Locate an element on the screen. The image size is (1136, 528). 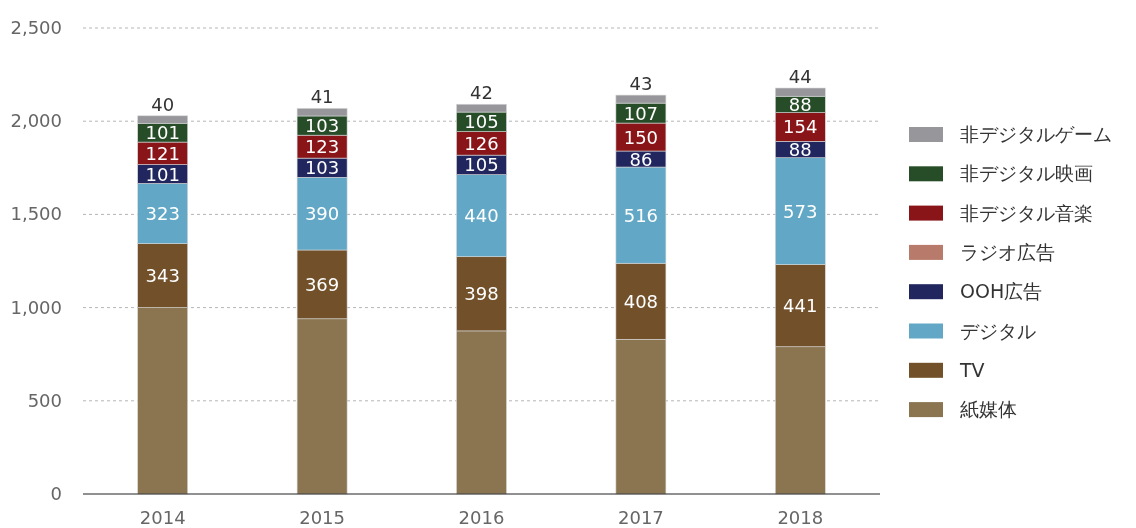
legend-label: TV is located at coordinates (972, 369).